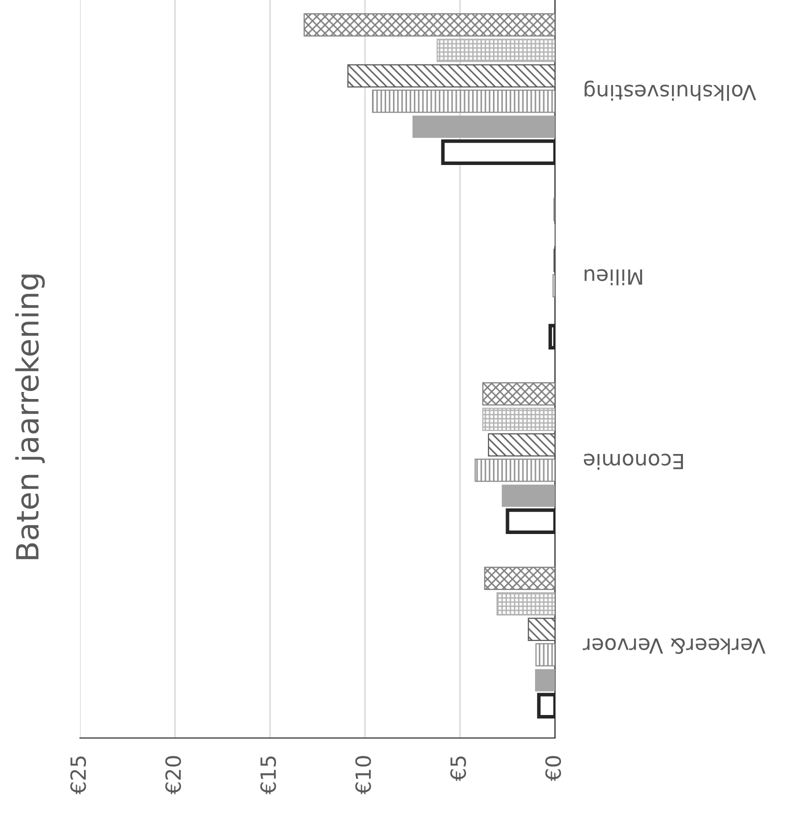 This screenshot has width=809, height=834. Describe the element at coordinates (78, 775) in the screenshot. I see `x-tick-label: €25` at that location.